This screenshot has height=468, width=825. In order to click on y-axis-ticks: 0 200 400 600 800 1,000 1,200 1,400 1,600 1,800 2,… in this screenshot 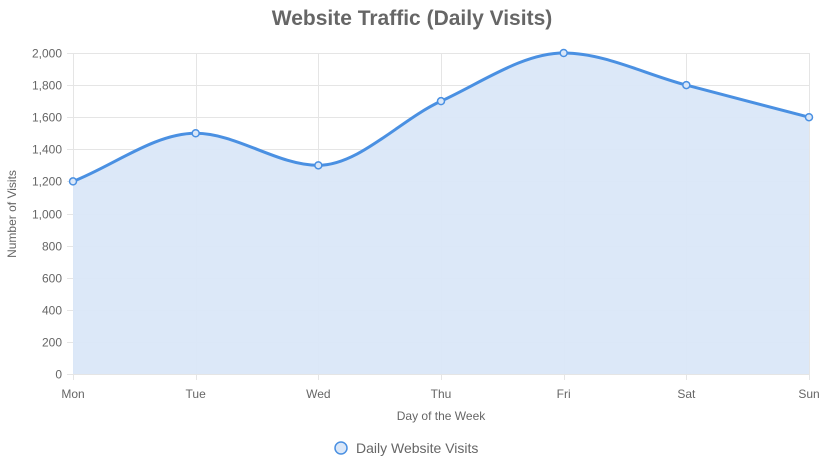, I will do `click(47, 214)`.